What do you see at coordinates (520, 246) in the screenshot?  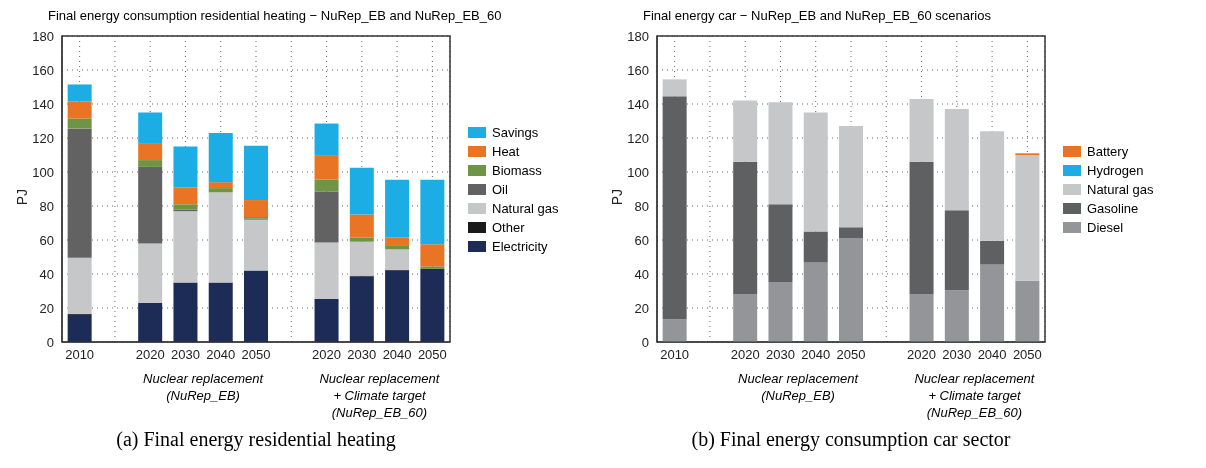 I see `legend-label: Electricity` at bounding box center [520, 246].